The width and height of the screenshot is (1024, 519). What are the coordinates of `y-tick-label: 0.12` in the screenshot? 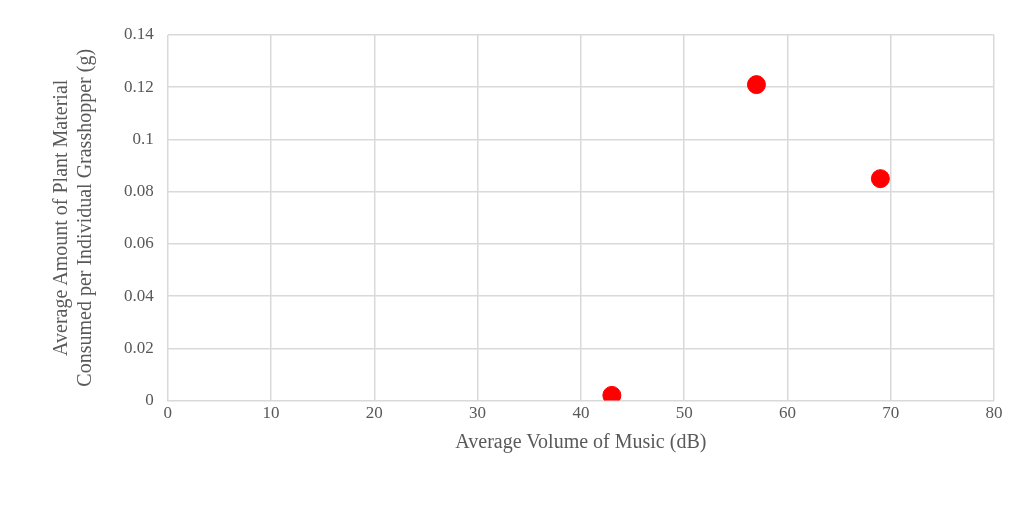 It's located at (139, 86).